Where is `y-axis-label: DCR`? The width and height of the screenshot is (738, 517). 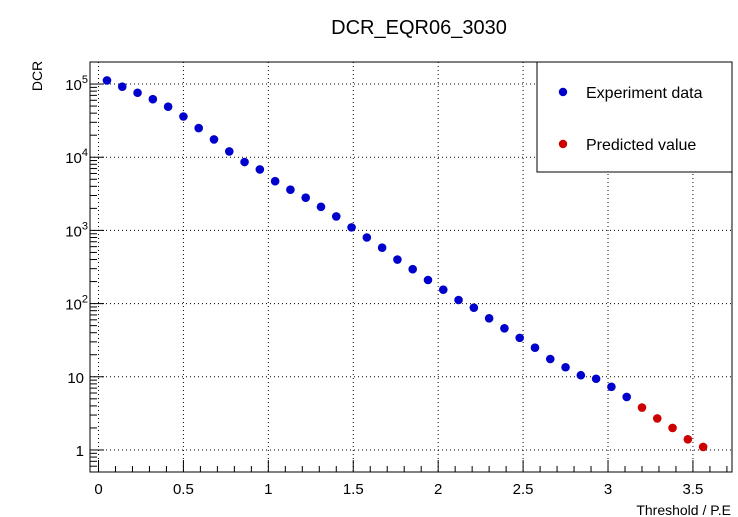 y-axis-label: DCR is located at coordinates (37, 76).